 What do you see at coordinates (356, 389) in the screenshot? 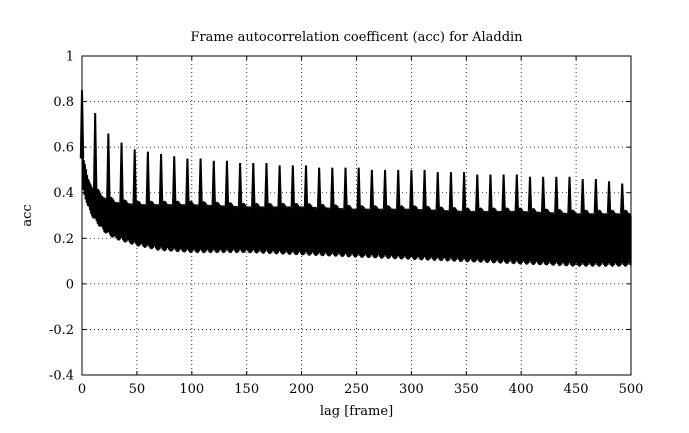
I see `x-tick-label: 250` at bounding box center [356, 389].